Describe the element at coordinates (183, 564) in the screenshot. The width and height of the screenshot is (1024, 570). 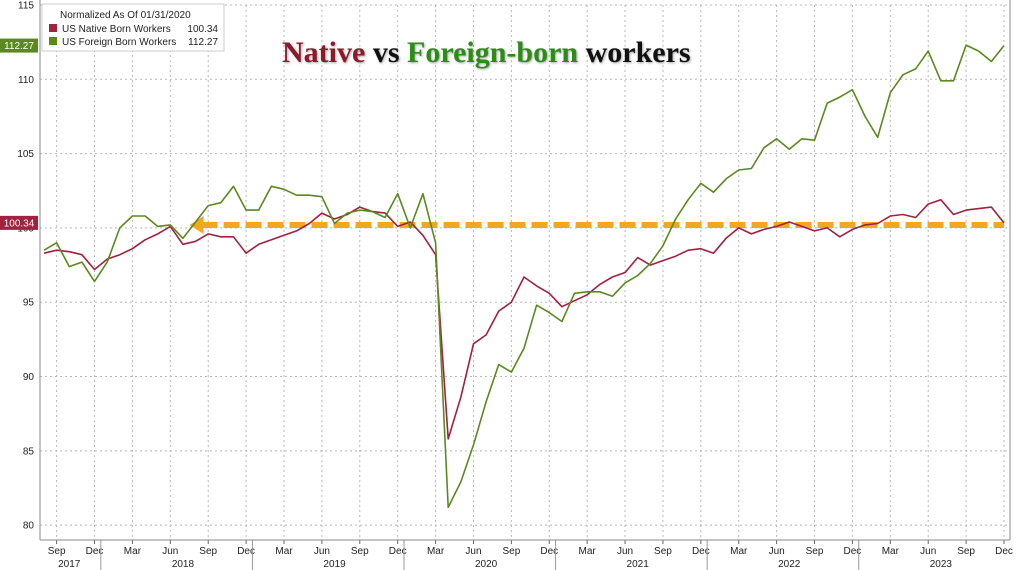
I see `year-label: 2018` at that location.